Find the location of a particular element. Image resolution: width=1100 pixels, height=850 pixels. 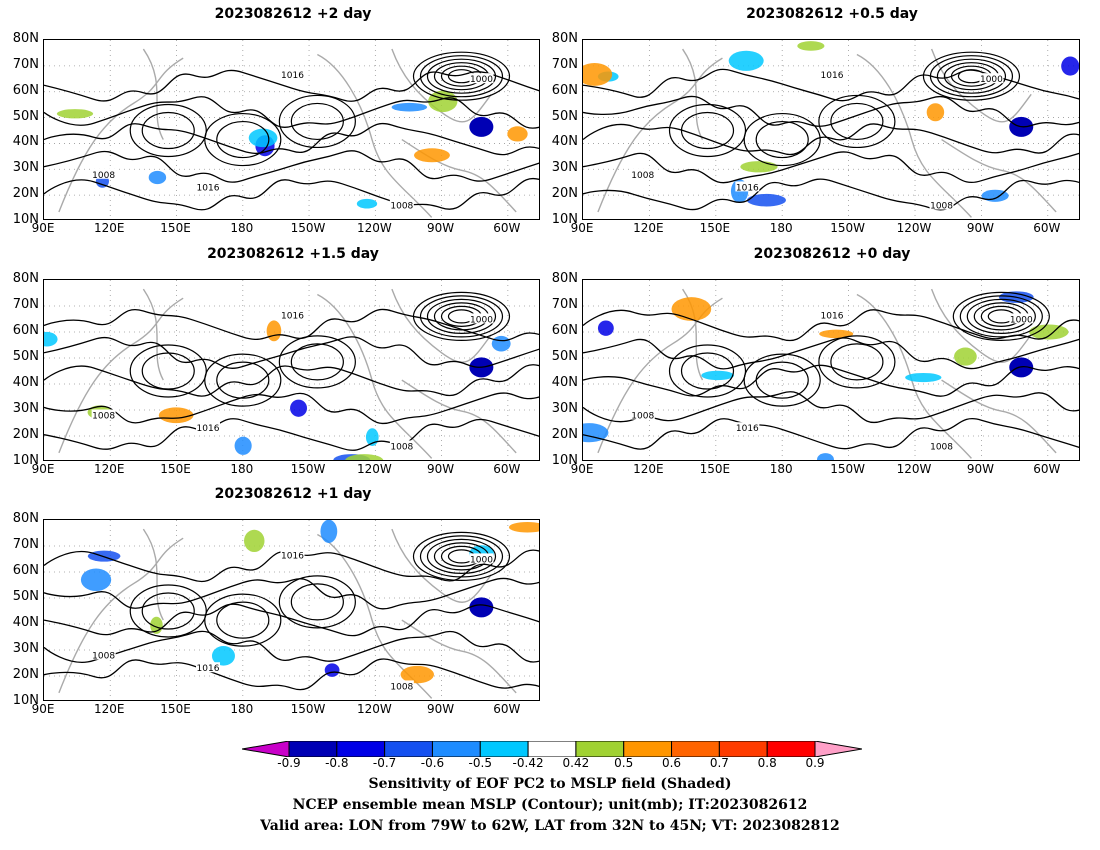

lon-tick-label: 150E is located at coordinates (175, 228).